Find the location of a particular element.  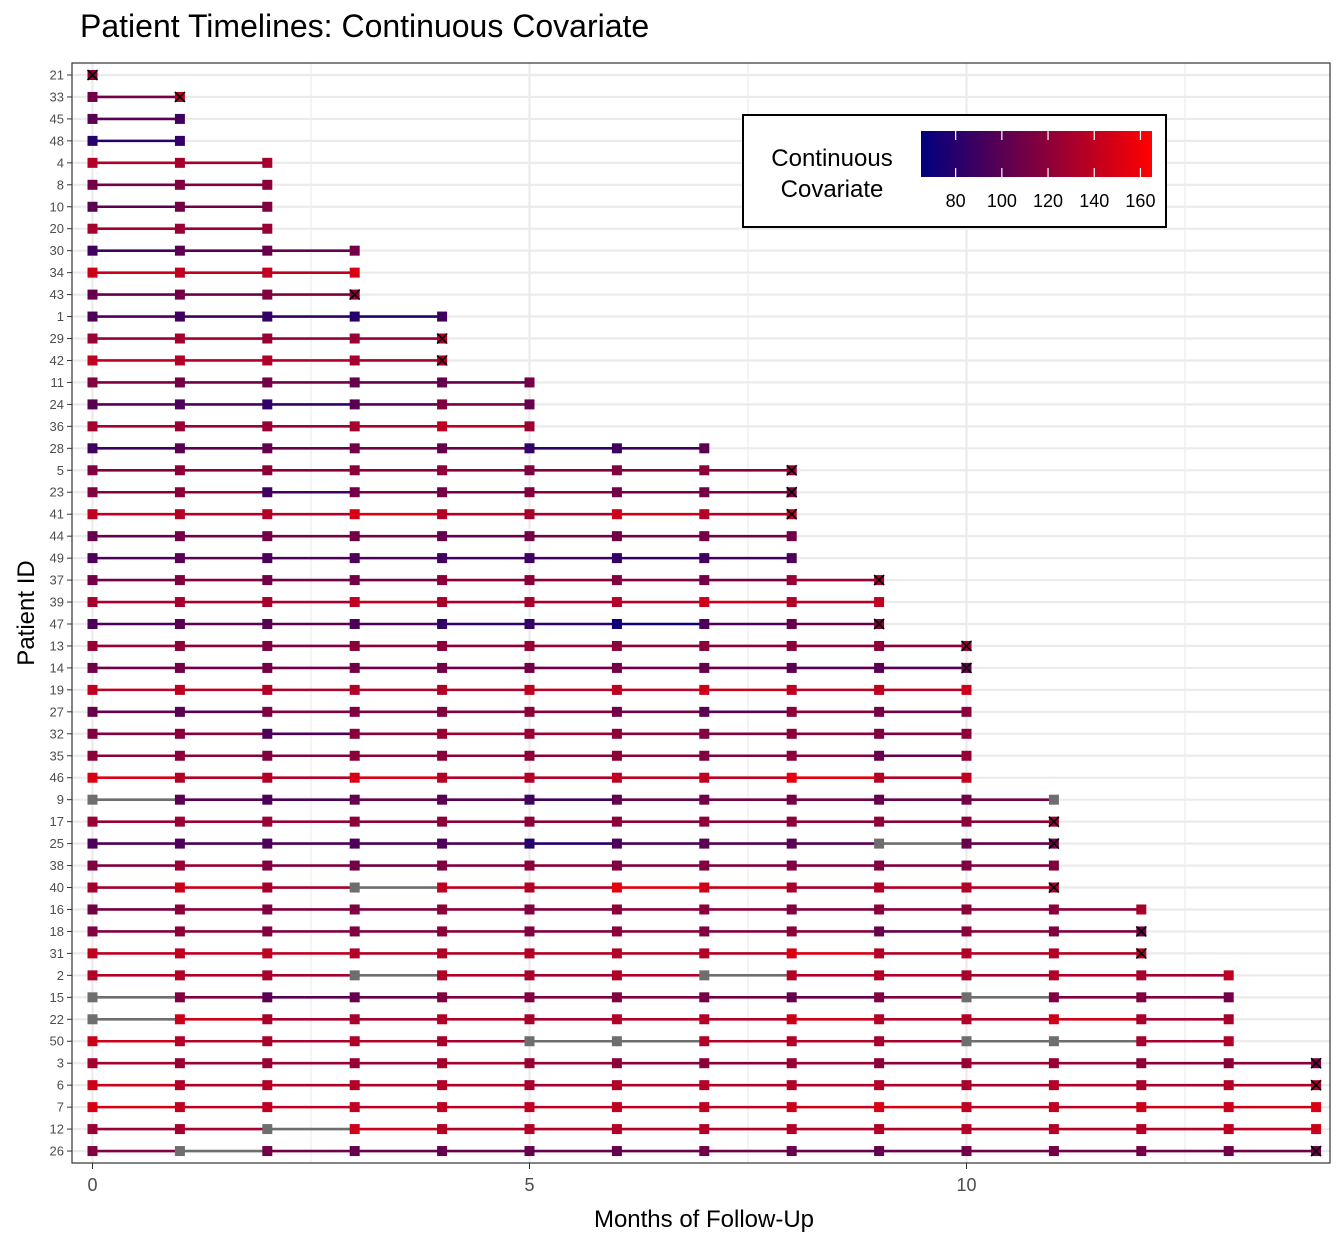

y-tick-label: 39 is located at coordinates (57, 602).